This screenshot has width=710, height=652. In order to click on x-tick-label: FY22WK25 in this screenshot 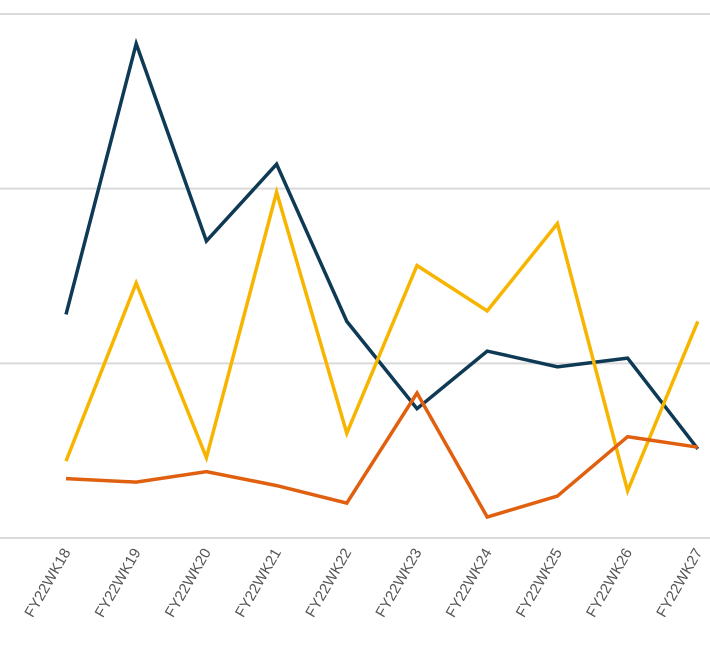, I will do `click(539, 583)`.